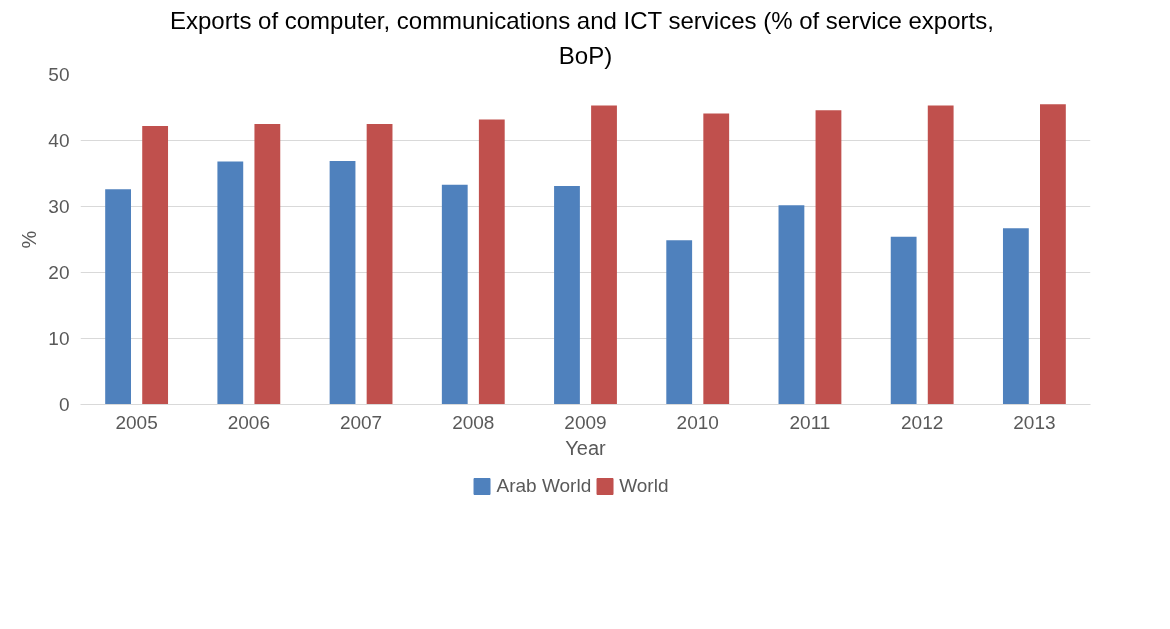 The image size is (1170, 629). What do you see at coordinates (59, 272) in the screenshot?
I see `y-tick-label: 20` at bounding box center [59, 272].